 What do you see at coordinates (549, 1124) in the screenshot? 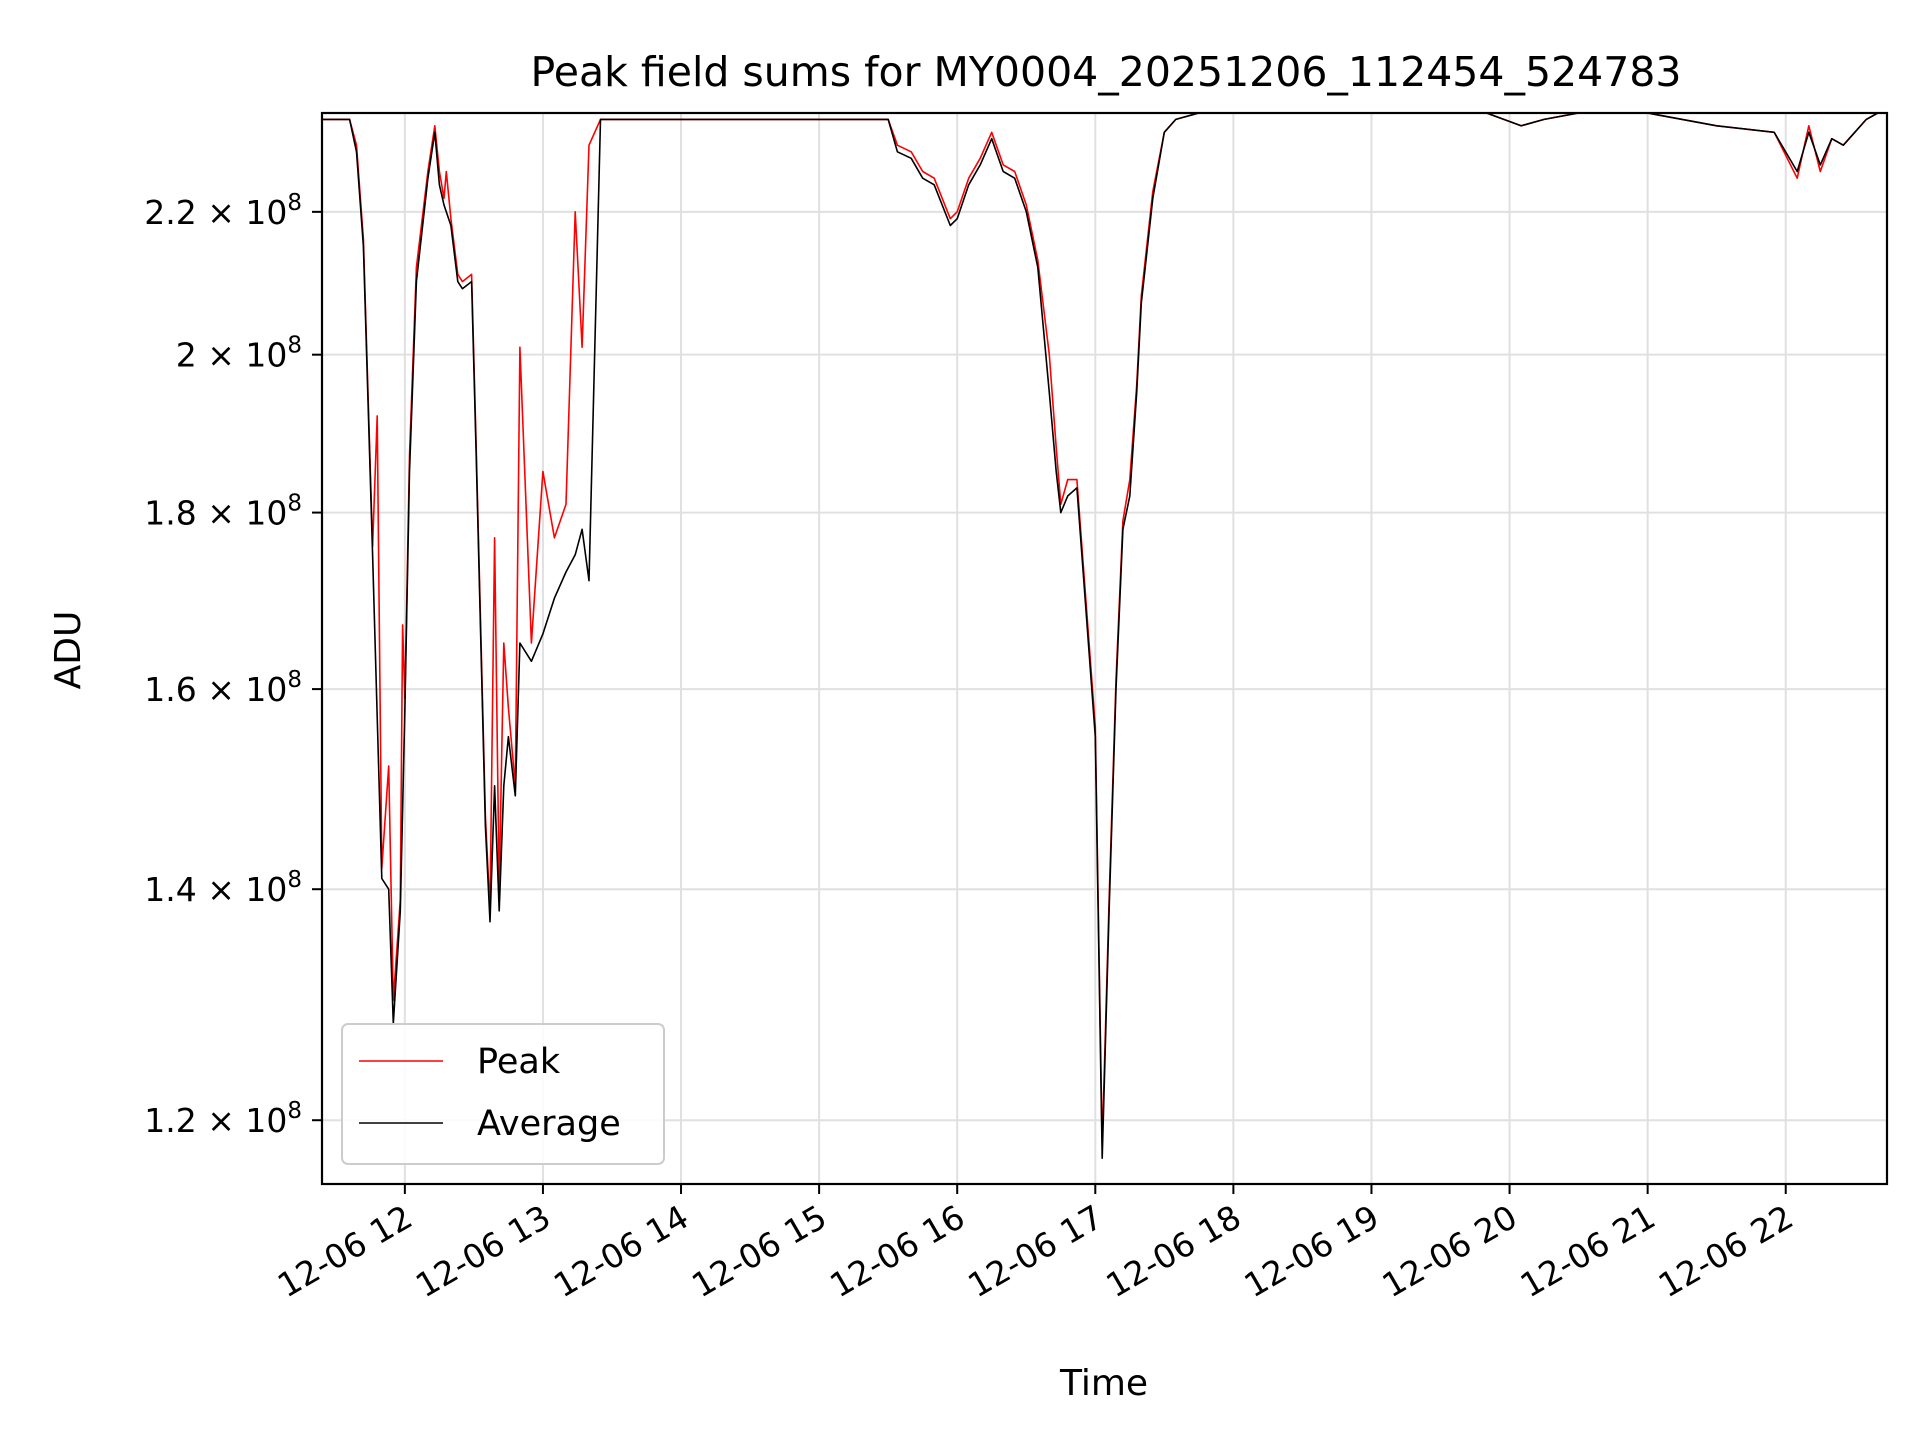
I see `legend-label-average: Average` at bounding box center [549, 1124].